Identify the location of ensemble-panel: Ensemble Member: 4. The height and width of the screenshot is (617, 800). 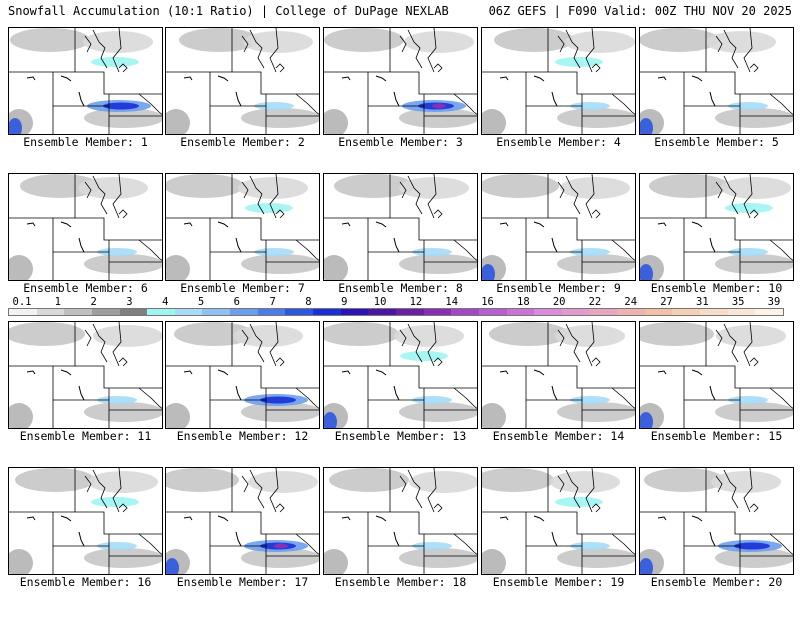
(558, 102).